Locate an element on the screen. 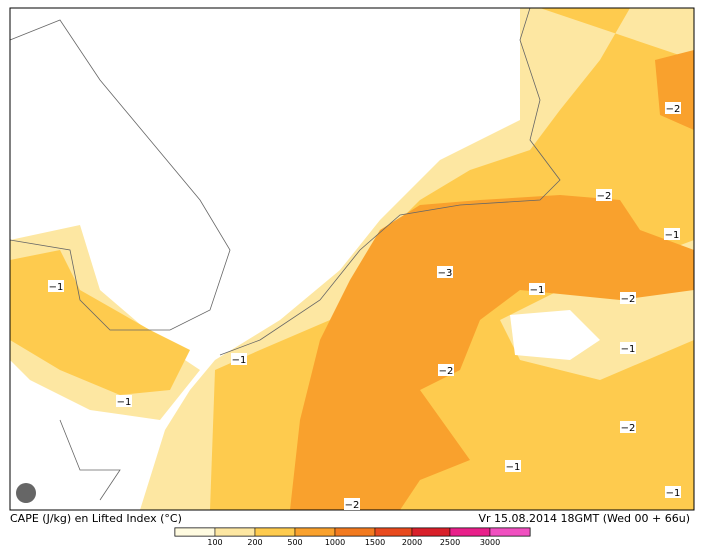 The image size is (705, 546). color-legend: 100 200 500 1000 1500 2000 2500 3000 is located at coordinates (352, 536).